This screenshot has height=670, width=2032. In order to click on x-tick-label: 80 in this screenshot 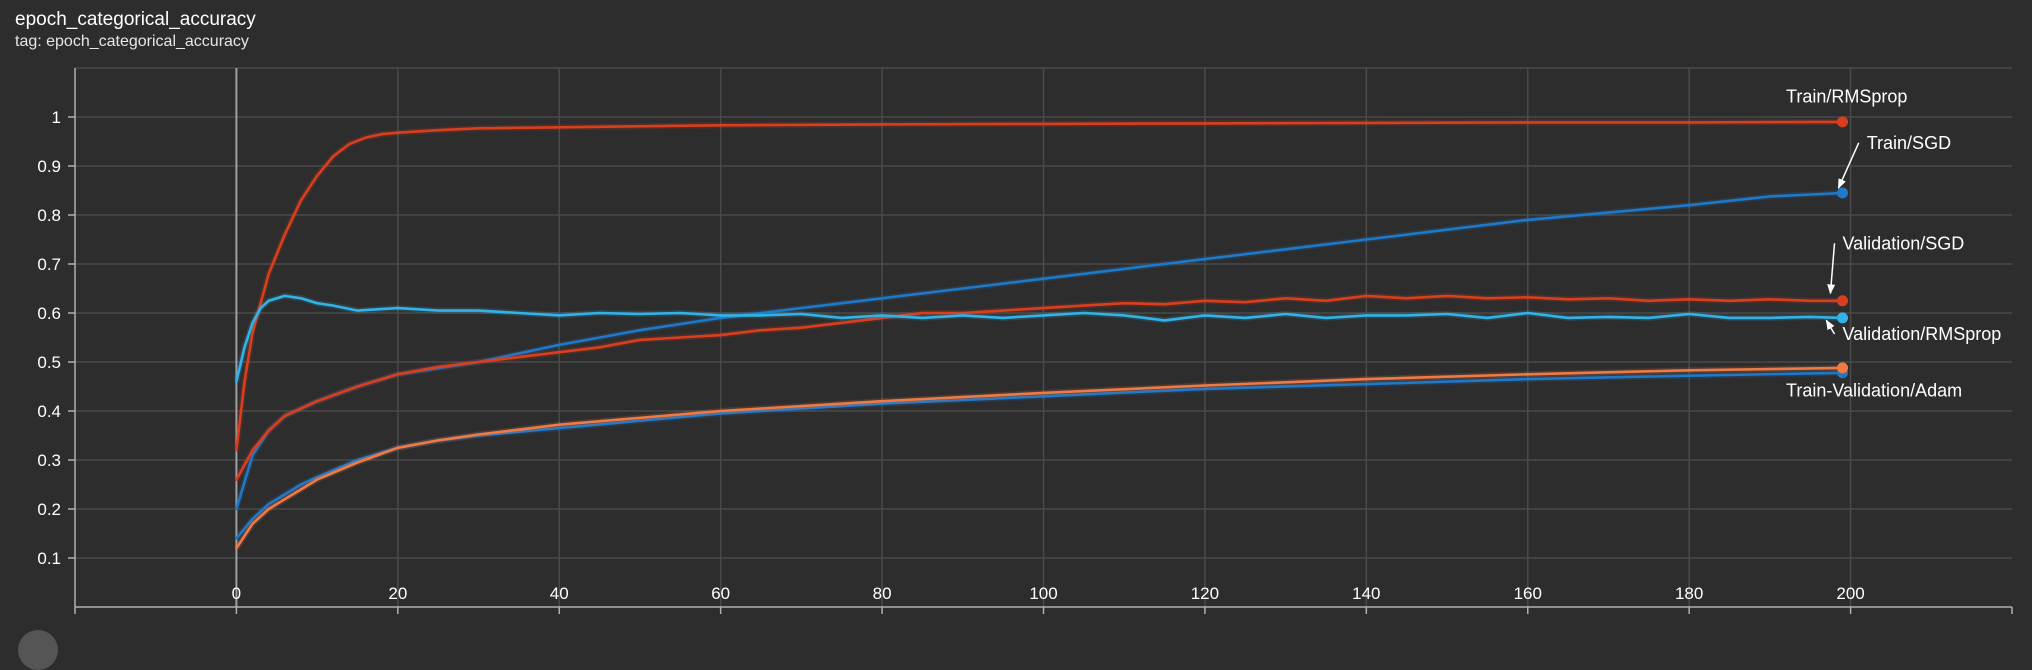, I will do `click(882, 593)`.